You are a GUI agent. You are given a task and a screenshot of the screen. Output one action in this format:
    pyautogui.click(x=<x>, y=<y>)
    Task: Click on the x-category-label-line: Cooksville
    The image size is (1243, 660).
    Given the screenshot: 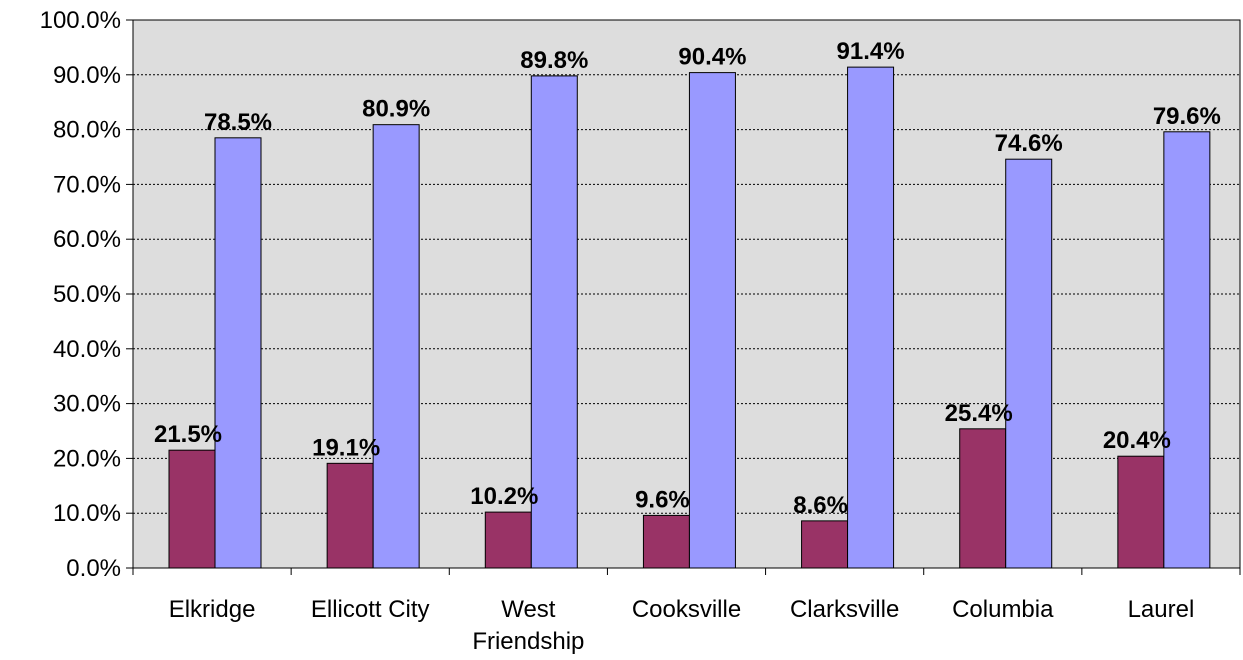 What is the action you would take?
    pyautogui.click(x=686, y=609)
    